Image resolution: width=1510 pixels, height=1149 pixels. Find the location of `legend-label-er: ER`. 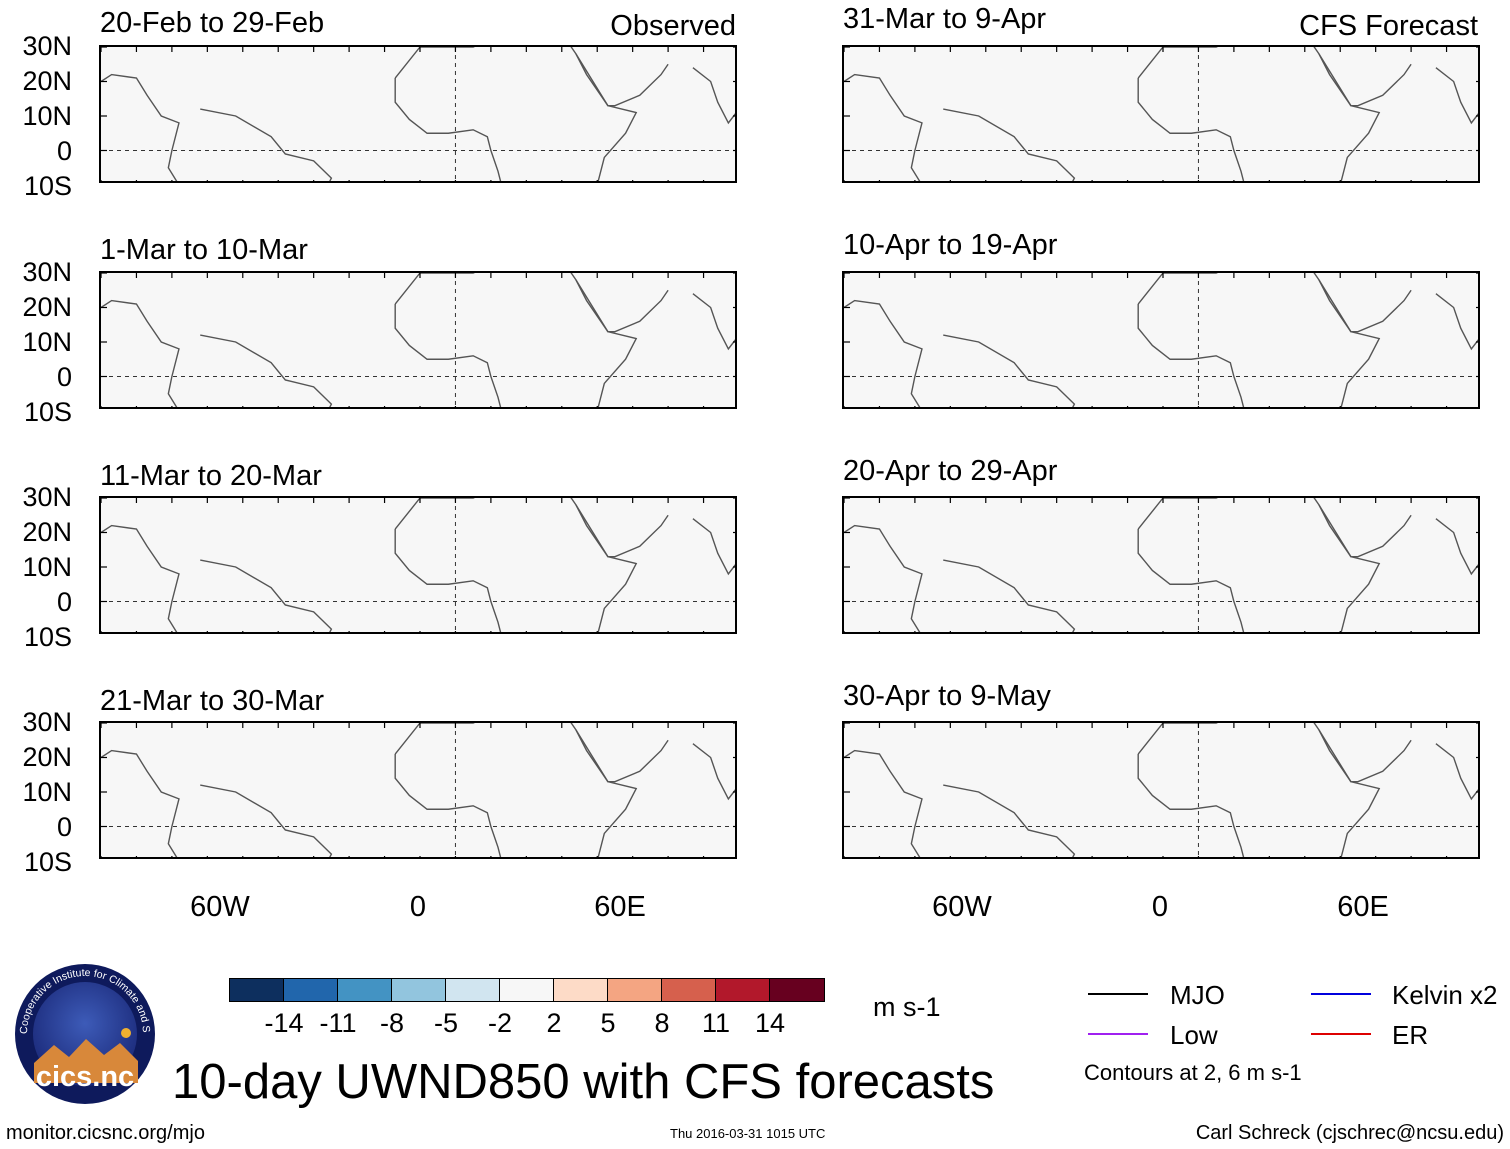

legend-label-er: ER is located at coordinates (1410, 1035).